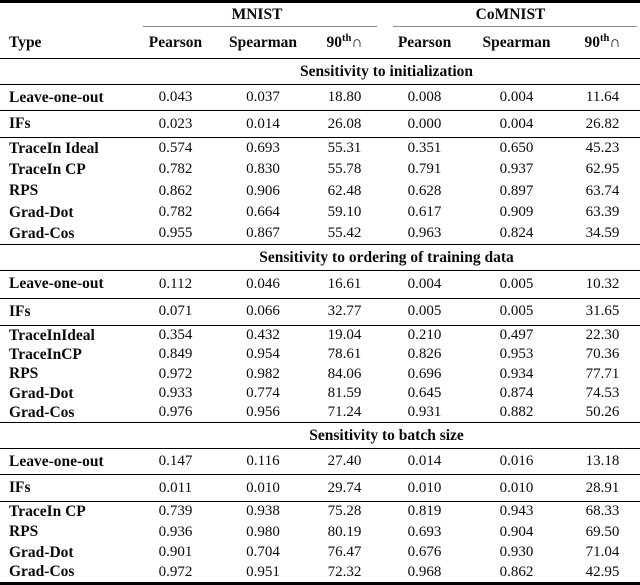 The image size is (640, 585). I want to click on value-cell: 68.33, so click(602, 511).